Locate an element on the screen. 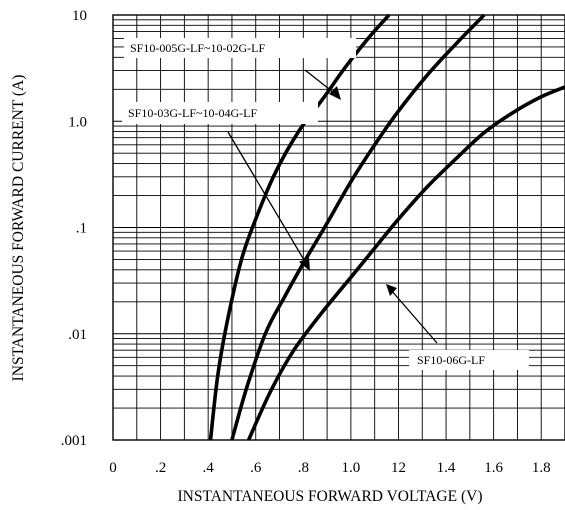 This screenshot has height=510, width=565. x-tick-label: .2 is located at coordinates (160, 468).